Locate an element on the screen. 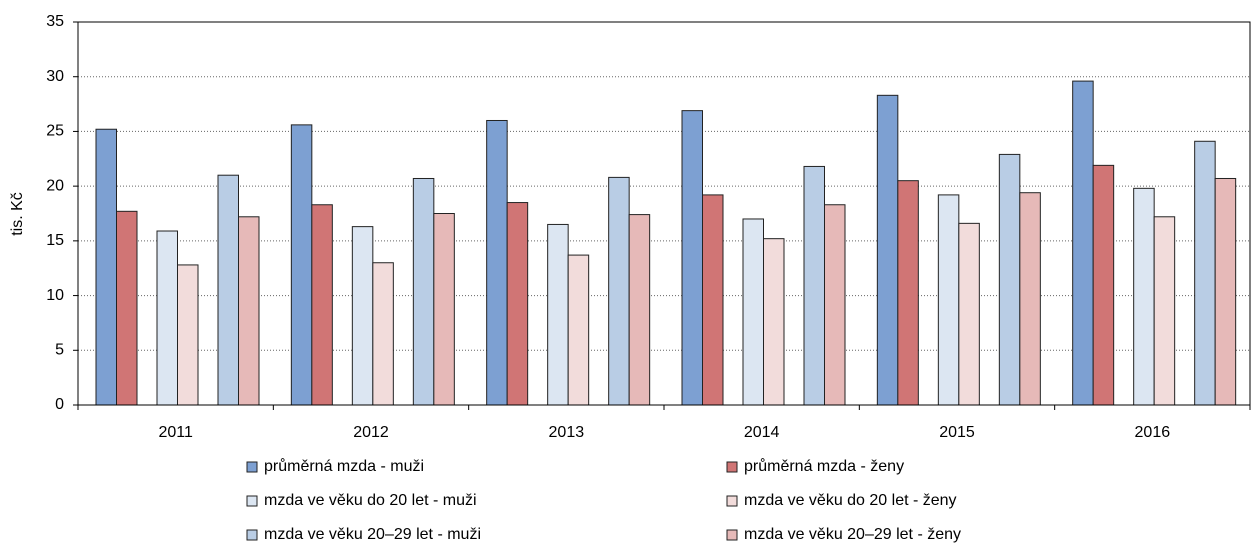 The width and height of the screenshot is (1255, 550). legend-label: mzda ve věku 20–29 let - ženy is located at coordinates (852, 534).